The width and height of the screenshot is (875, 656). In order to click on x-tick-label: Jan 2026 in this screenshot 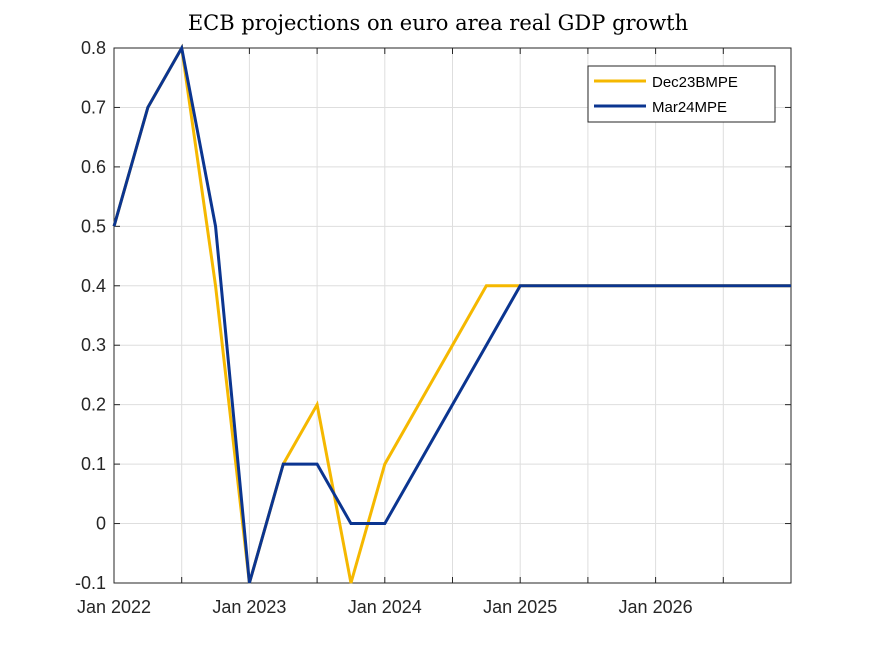, I will do `click(656, 607)`.